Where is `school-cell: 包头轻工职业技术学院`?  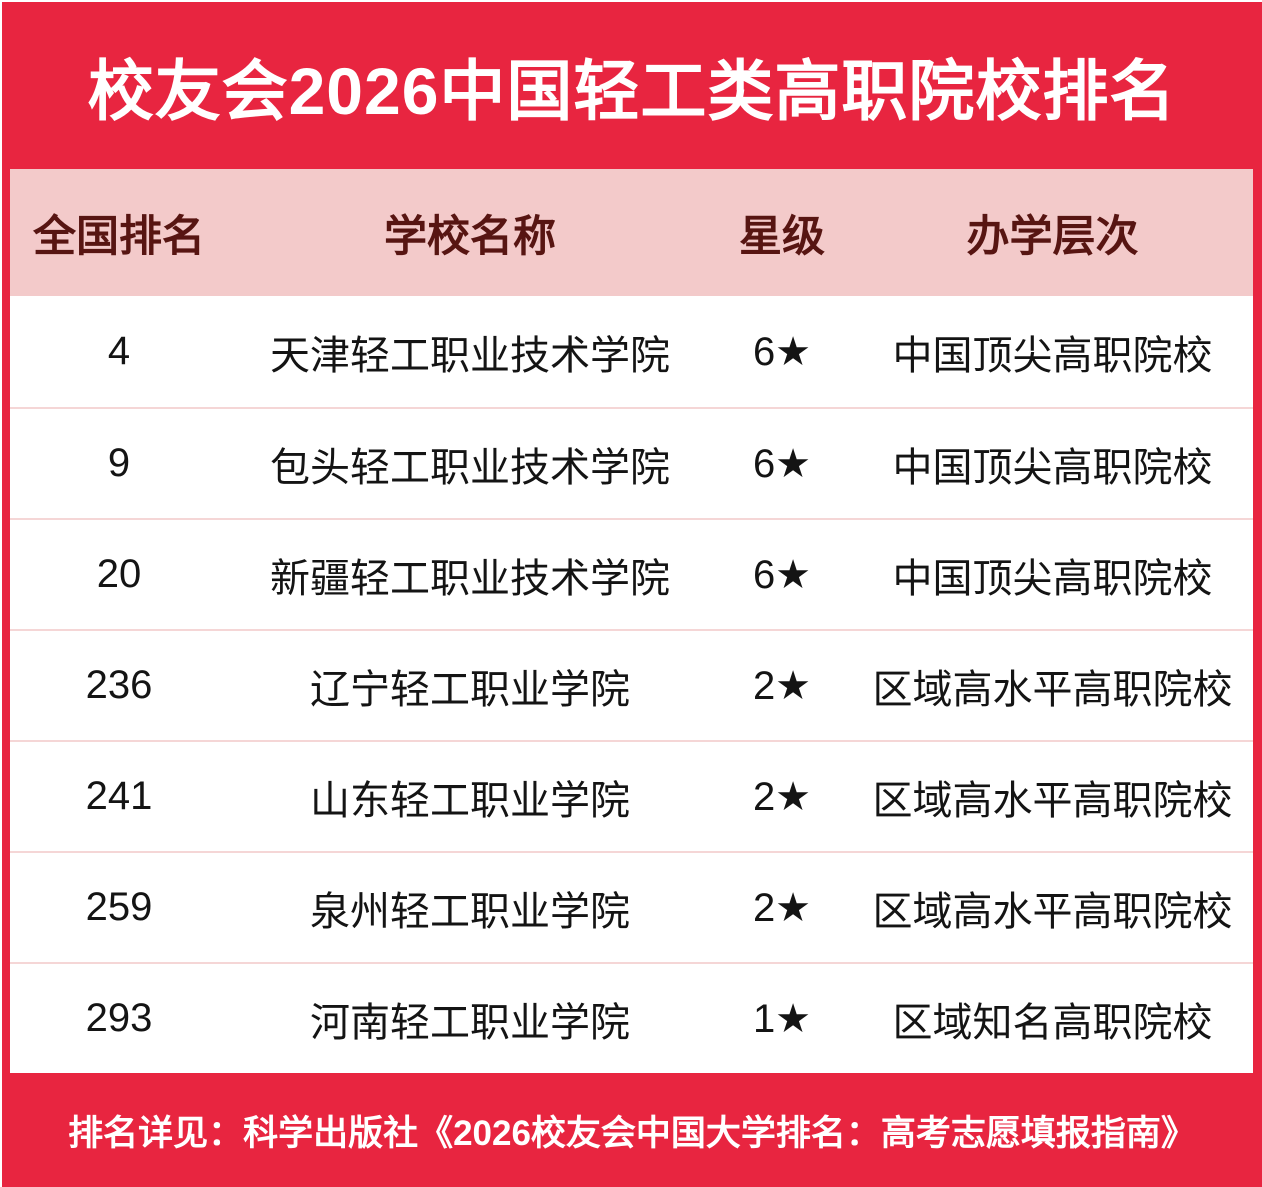 school-cell: 包头轻工职业技术学院 is located at coordinates (470, 467).